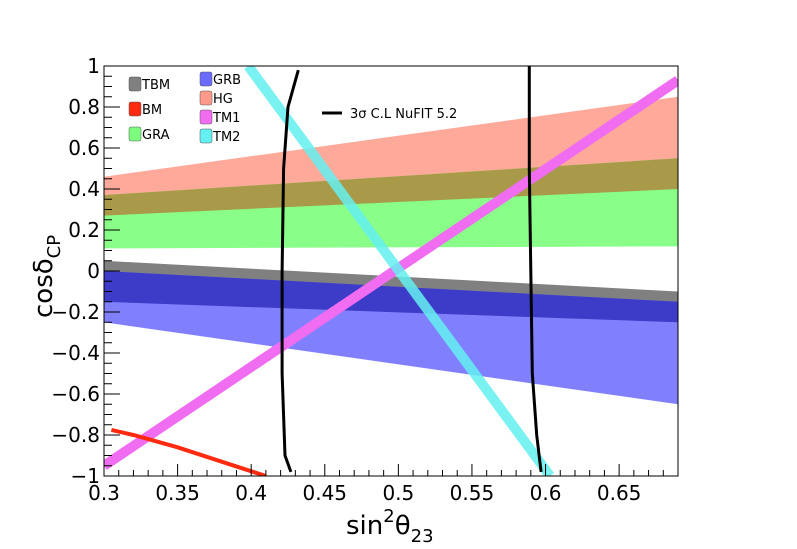 The height and width of the screenshot is (549, 797). What do you see at coordinates (290, 271) in the screenshot?
I see `contour-left` at bounding box center [290, 271].